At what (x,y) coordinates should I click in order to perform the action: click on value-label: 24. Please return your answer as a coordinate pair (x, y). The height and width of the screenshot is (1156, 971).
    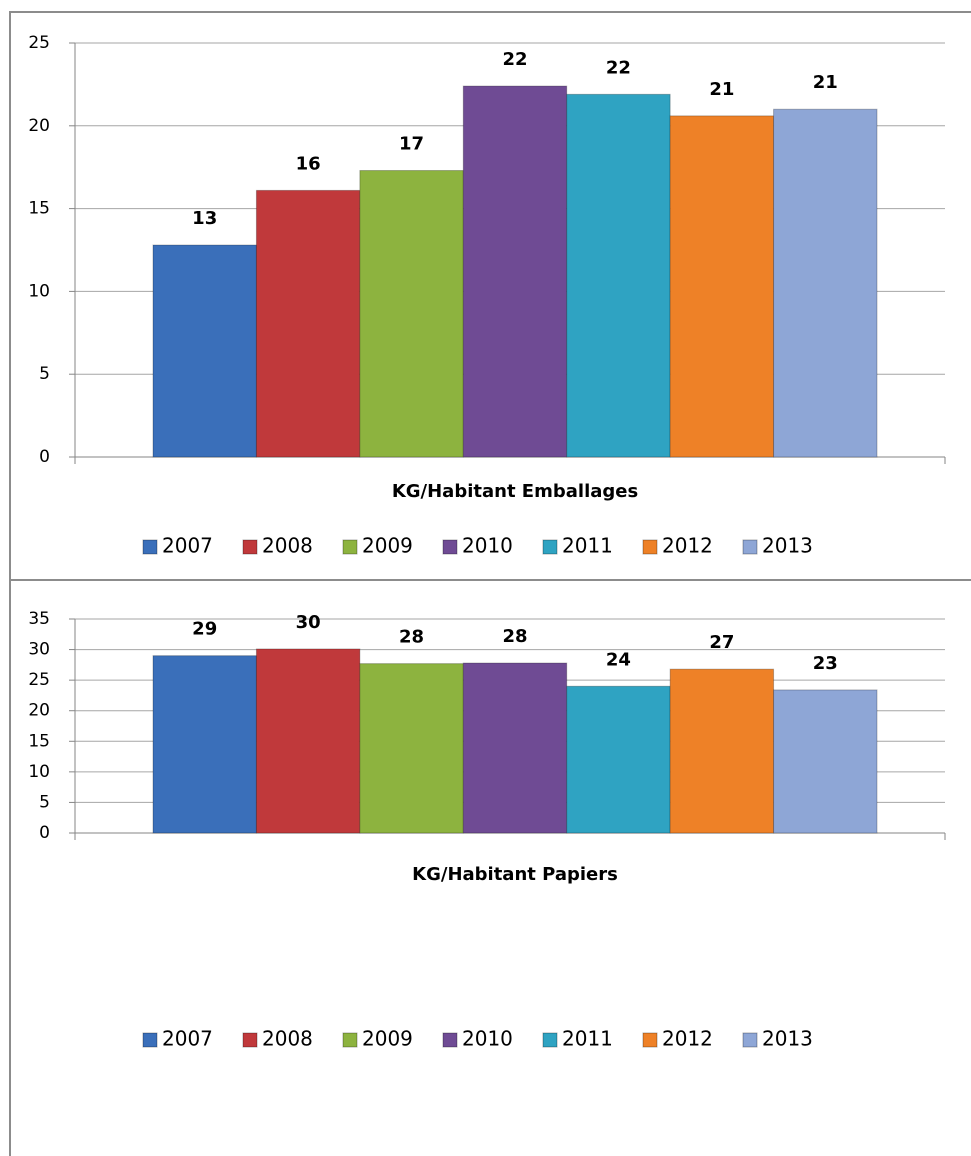
    Looking at the image, I should click on (618, 659).